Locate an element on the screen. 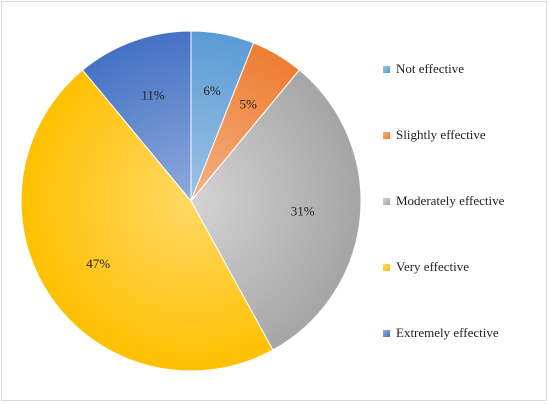 This screenshot has height=404, width=550. legend-item-extremely-effective: Extremely effective is located at coordinates (463, 355).